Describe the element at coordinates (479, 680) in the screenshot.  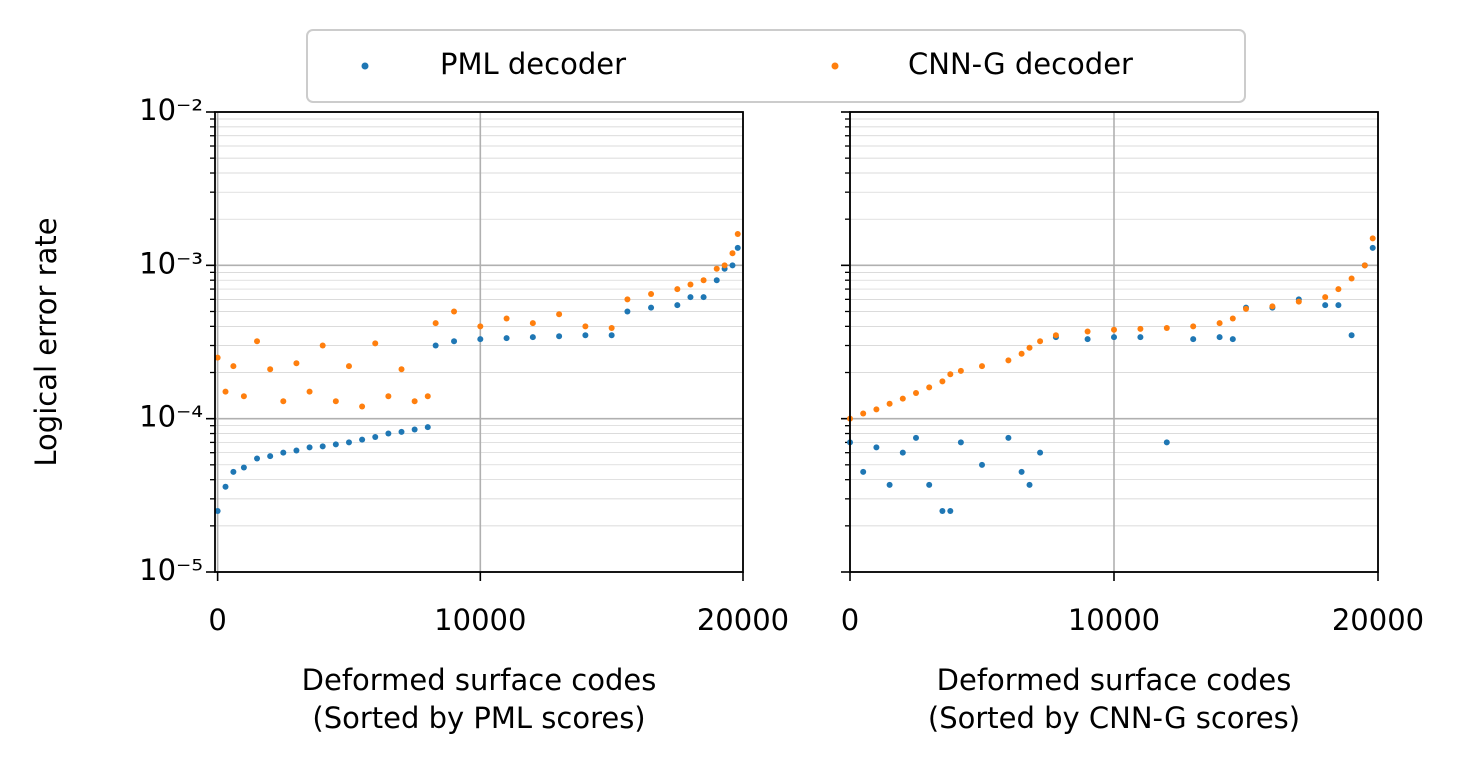
I see `x-axis-label: Deformed surface codes` at that location.